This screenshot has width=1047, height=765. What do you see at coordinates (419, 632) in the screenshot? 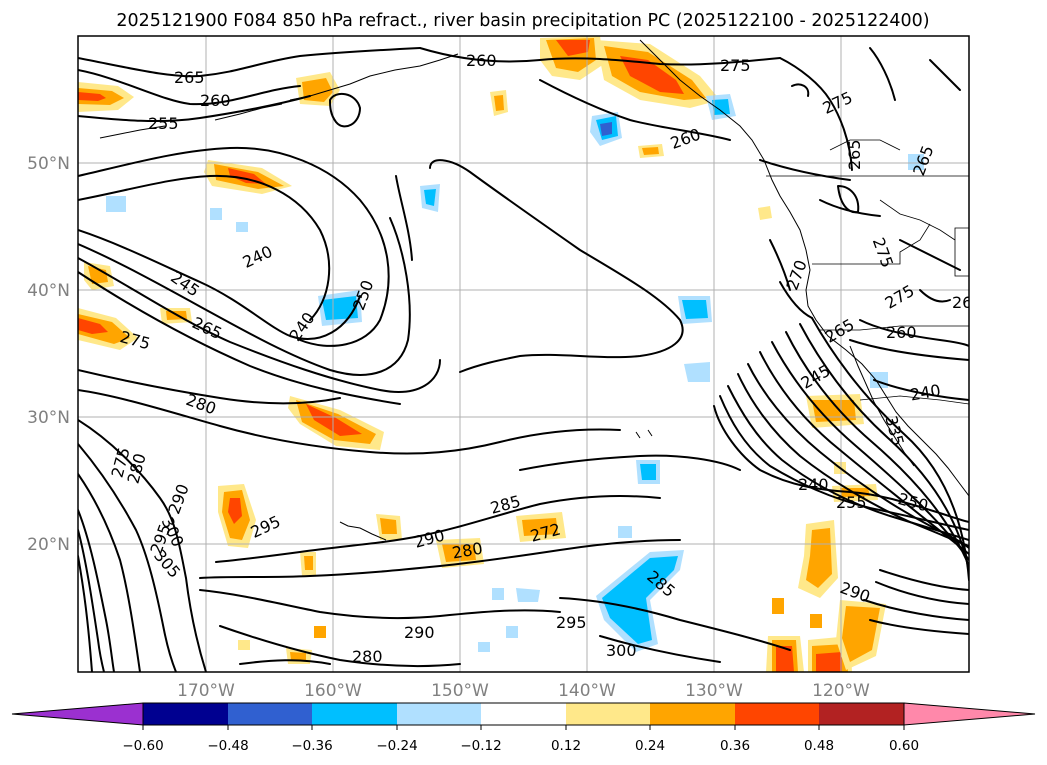
I see `contour-label: 290` at bounding box center [419, 632].